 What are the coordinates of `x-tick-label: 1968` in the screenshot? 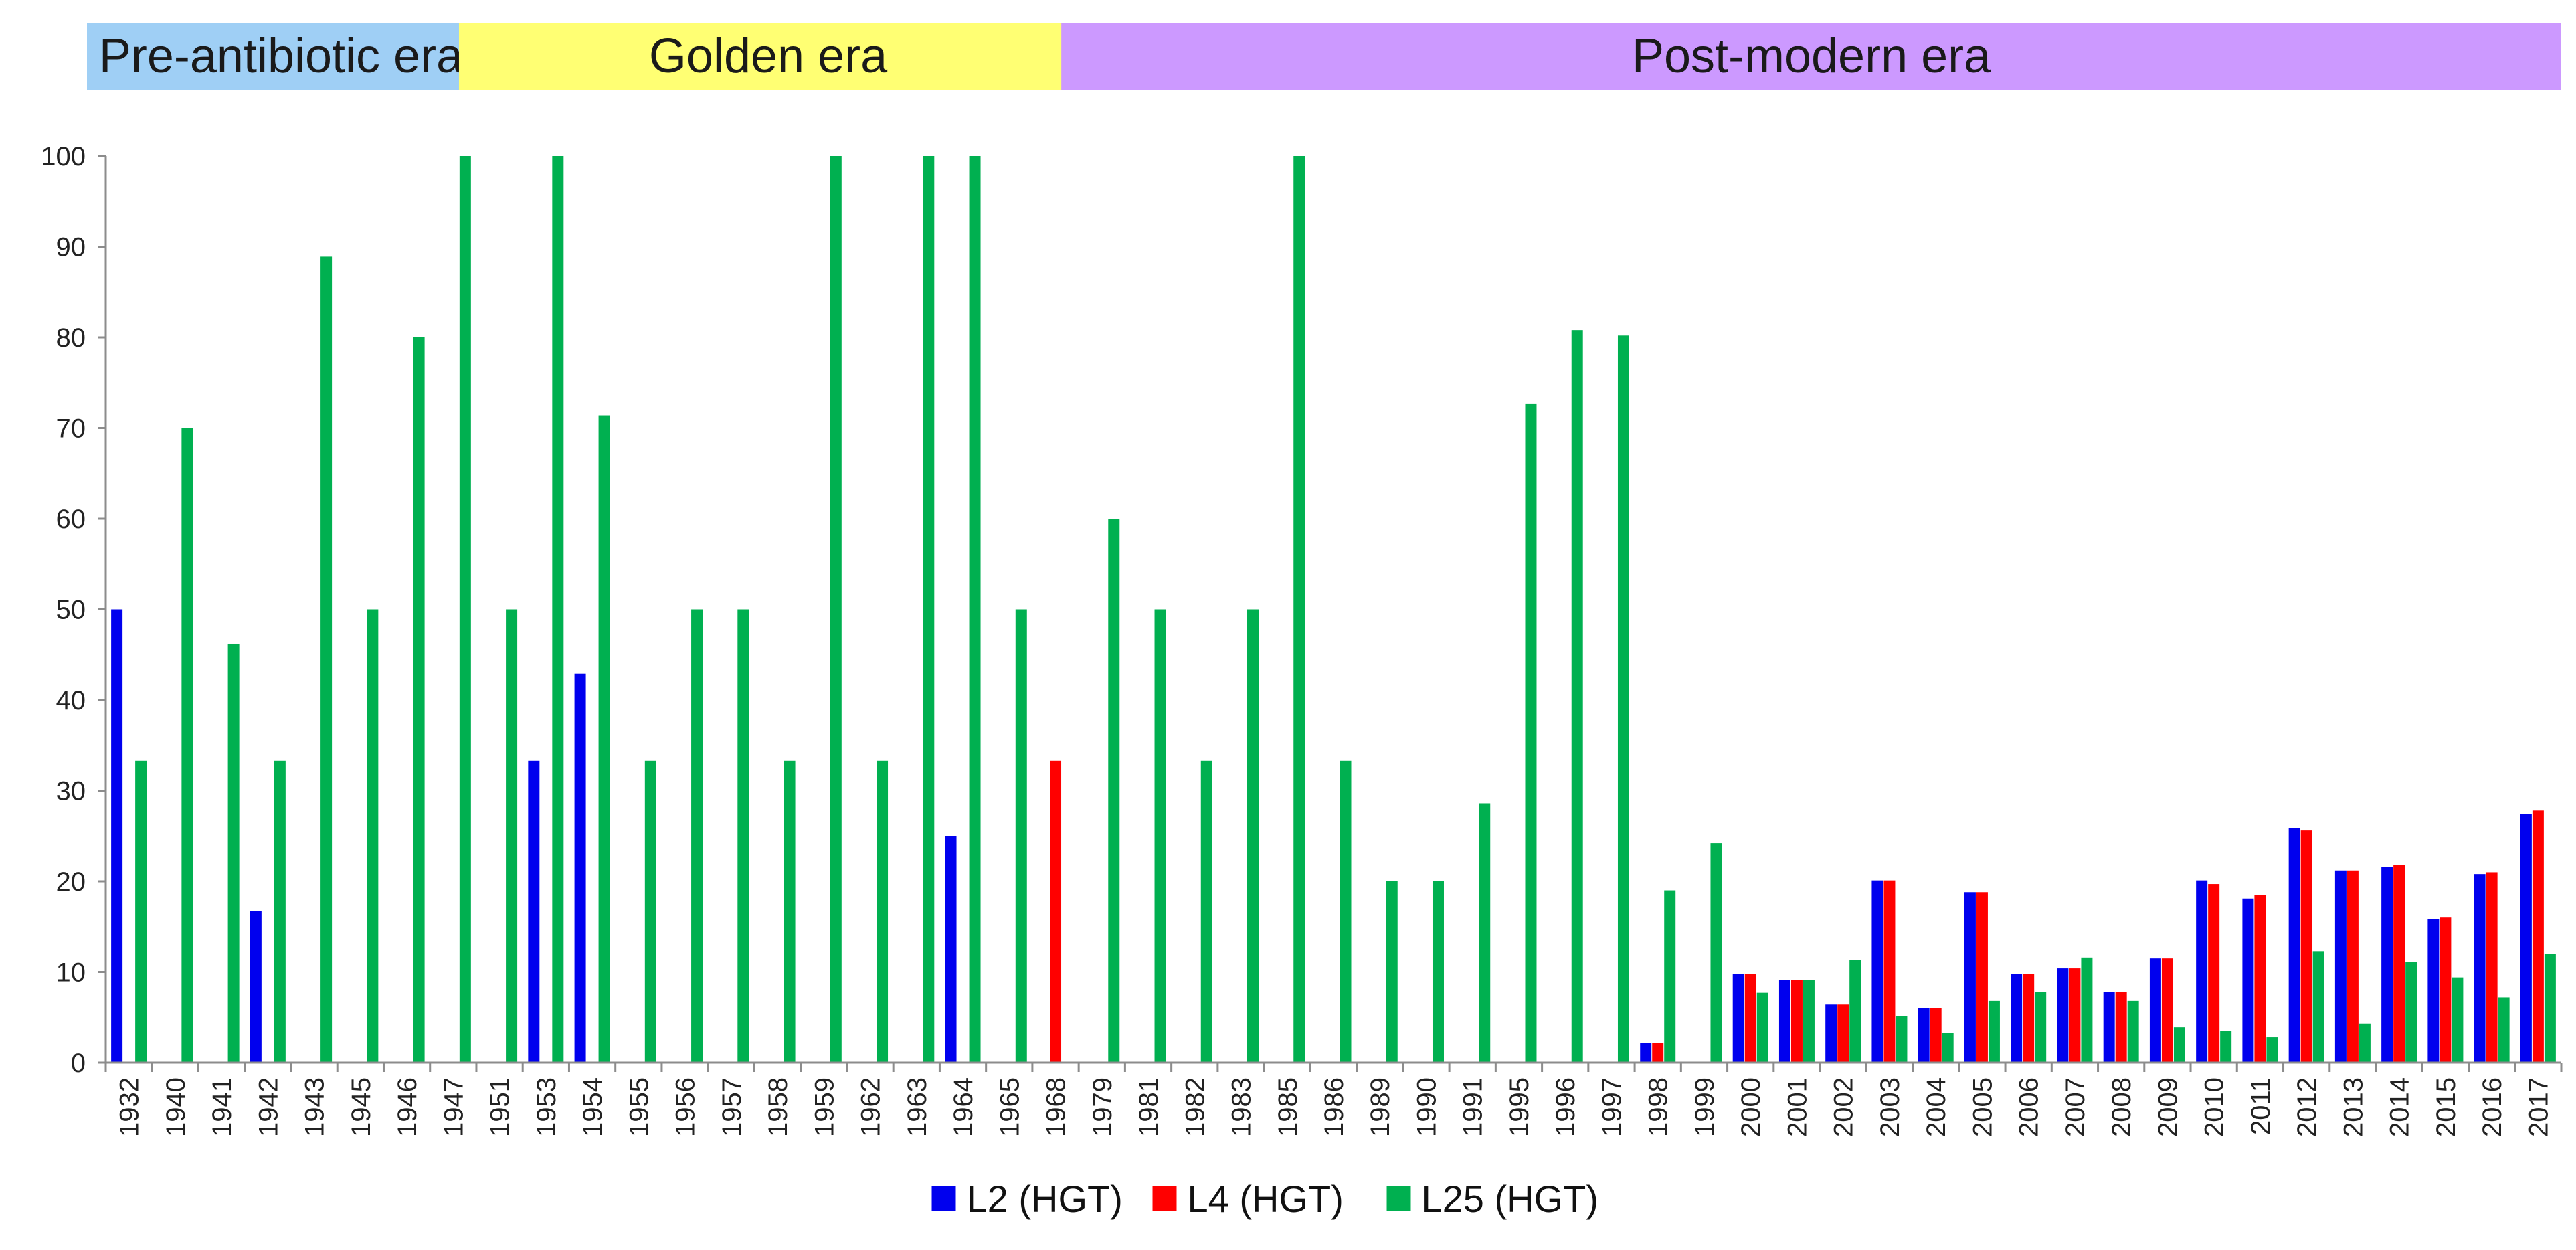 It's located at (1056, 1107).